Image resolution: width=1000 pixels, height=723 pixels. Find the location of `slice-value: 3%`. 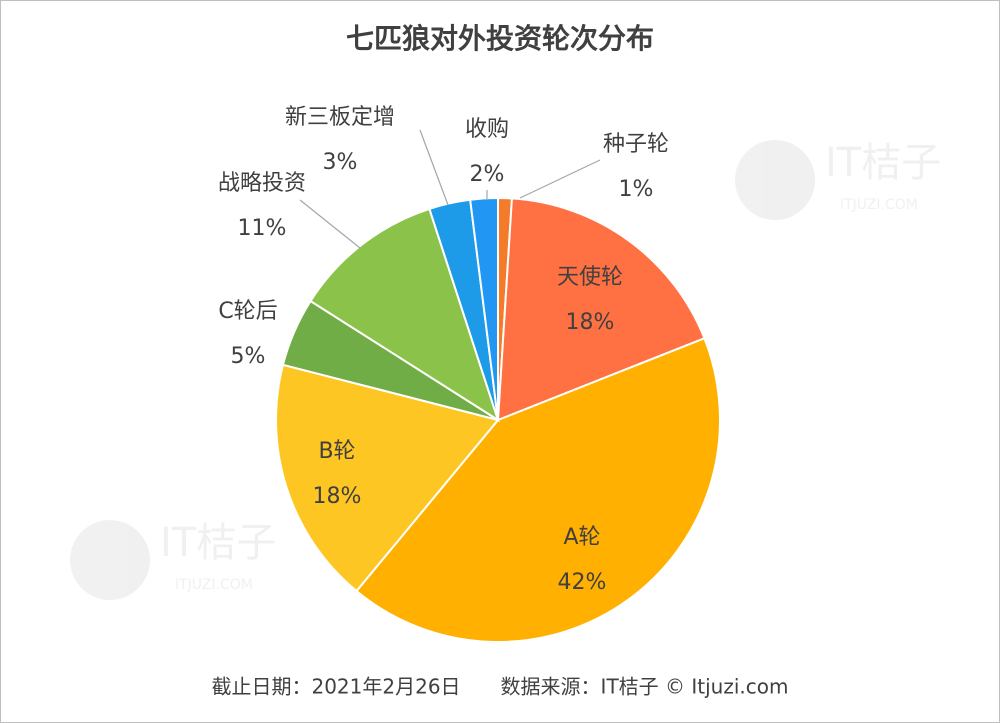

slice-value: 3% is located at coordinates (340, 162).